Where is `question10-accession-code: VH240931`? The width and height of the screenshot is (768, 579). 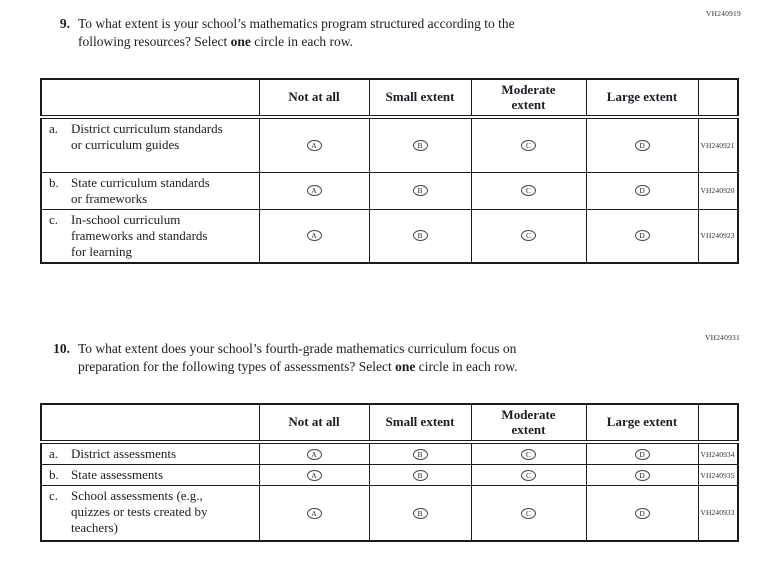
question10-accession-code: VH240931 is located at coordinates (722, 337).